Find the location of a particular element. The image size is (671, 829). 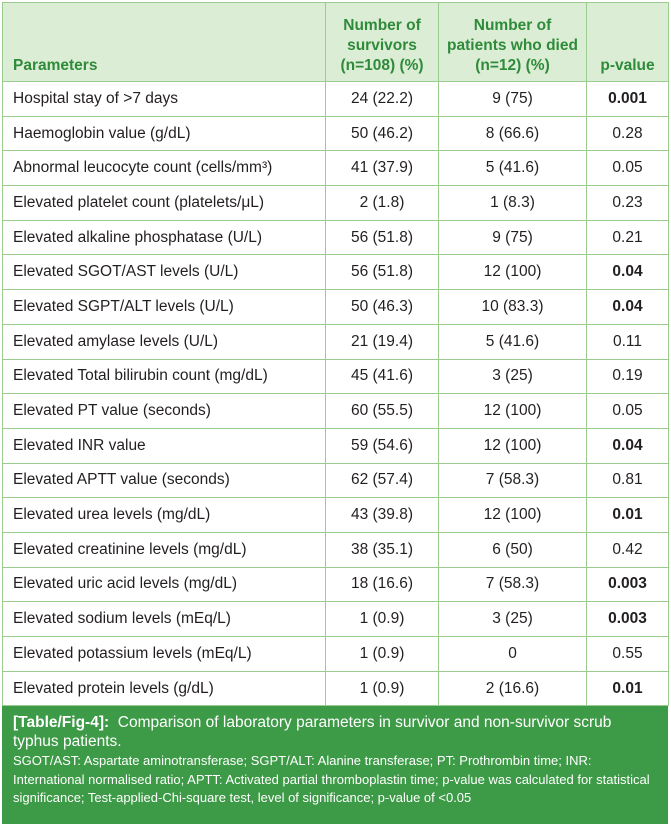

cell-survivors: 18 (16.6) is located at coordinates (382, 584).